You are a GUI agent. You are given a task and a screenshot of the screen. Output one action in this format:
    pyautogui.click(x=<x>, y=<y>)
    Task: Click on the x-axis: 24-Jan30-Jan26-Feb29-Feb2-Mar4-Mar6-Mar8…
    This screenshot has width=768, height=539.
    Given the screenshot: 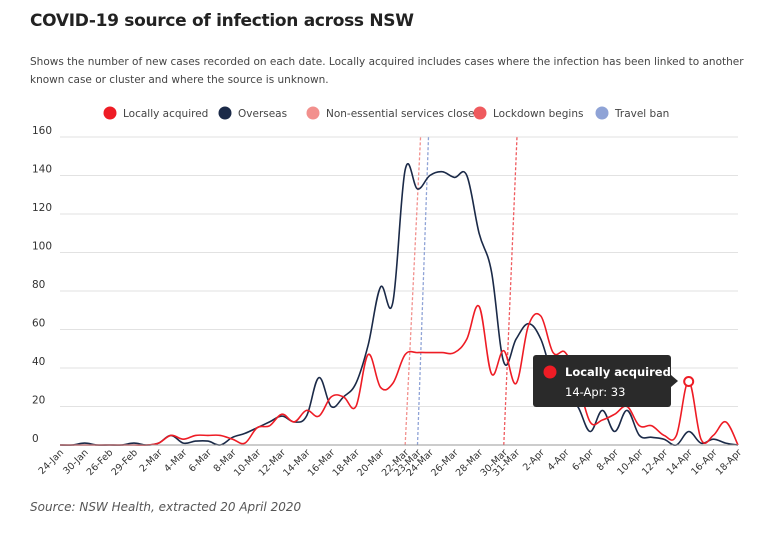 What is the action you would take?
    pyautogui.click(x=390, y=461)
    